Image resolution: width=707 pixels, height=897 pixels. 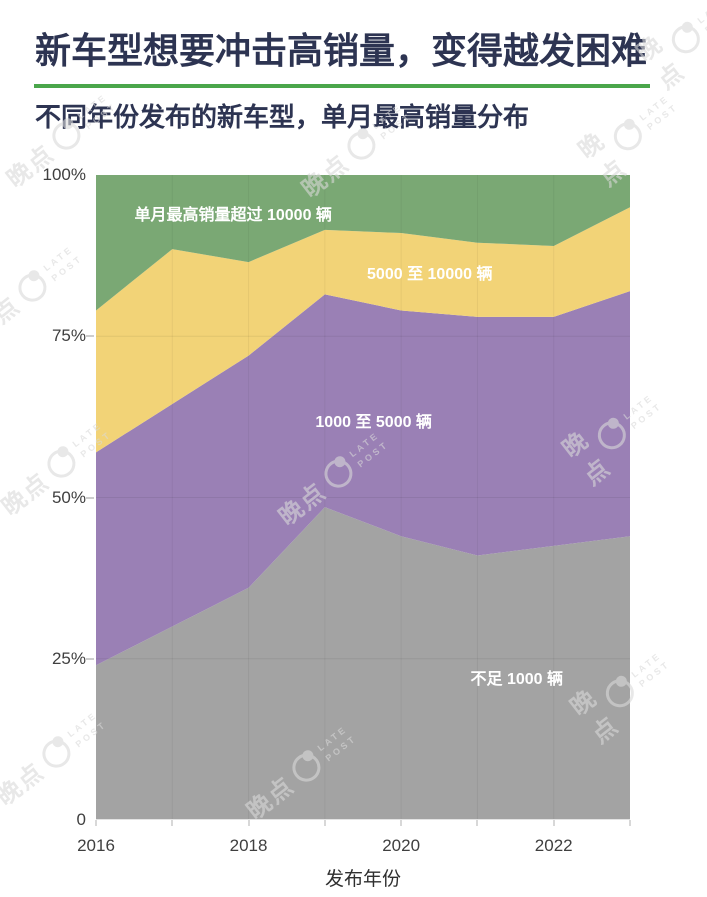 I want to click on y-tick-label: 25%, so click(x=68, y=658).